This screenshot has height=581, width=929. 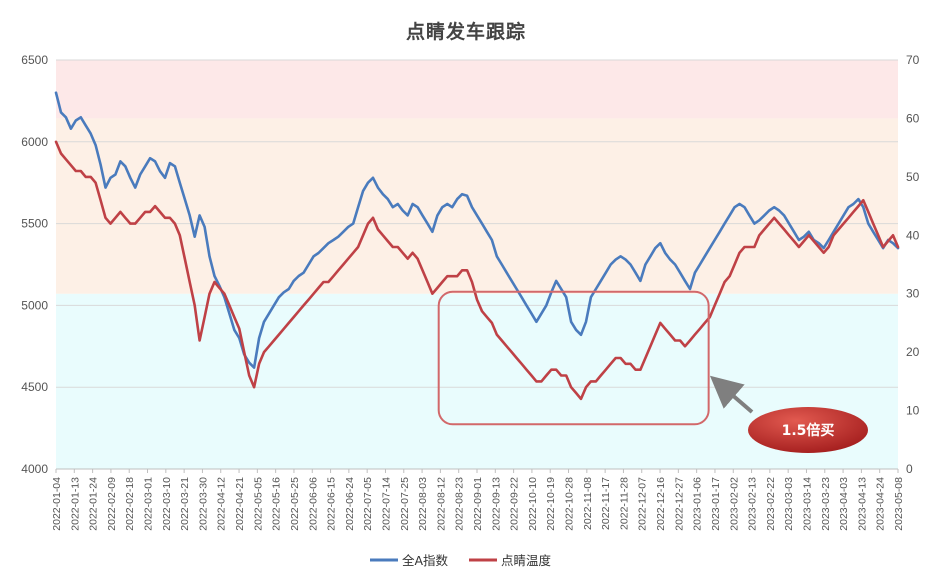 What do you see at coordinates (34, 60) in the screenshot?
I see `y-left-tick-label: 6500` at bounding box center [34, 60].